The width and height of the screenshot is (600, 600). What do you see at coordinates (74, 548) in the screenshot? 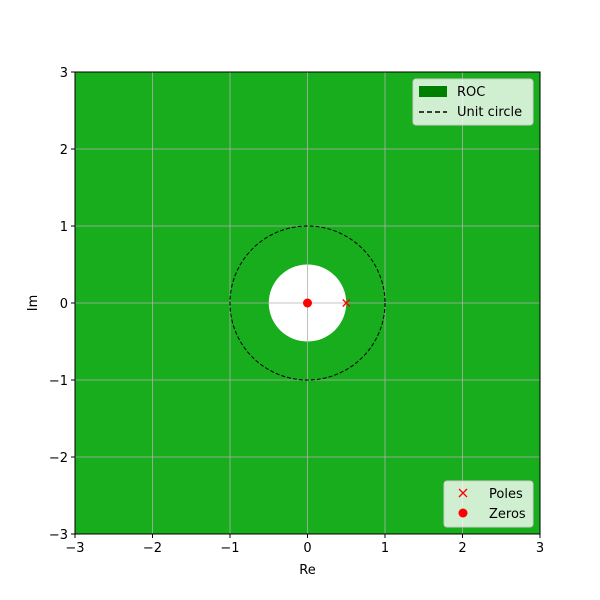
I see `x-tick-label: −3` at bounding box center [74, 548].